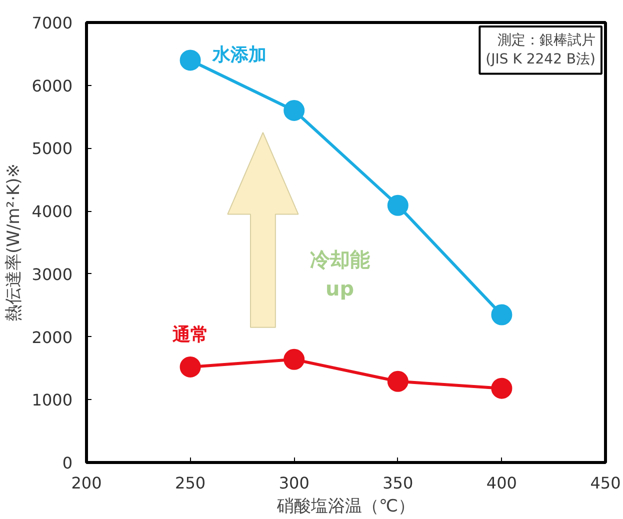  I want to click on x-tick-label: 200, so click(86, 483).